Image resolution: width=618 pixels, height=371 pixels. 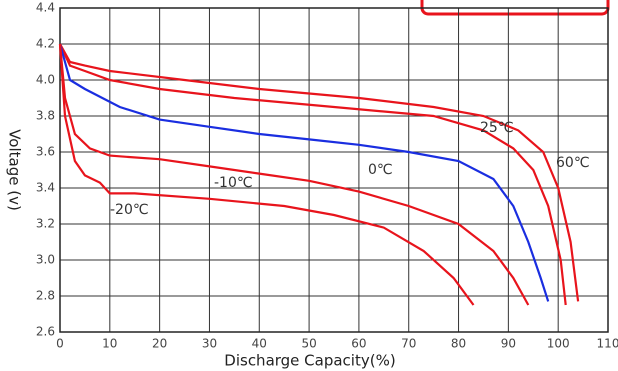 What do you see at coordinates (308, 344) in the screenshot?
I see `x-tick-label: 50` at bounding box center [308, 344].